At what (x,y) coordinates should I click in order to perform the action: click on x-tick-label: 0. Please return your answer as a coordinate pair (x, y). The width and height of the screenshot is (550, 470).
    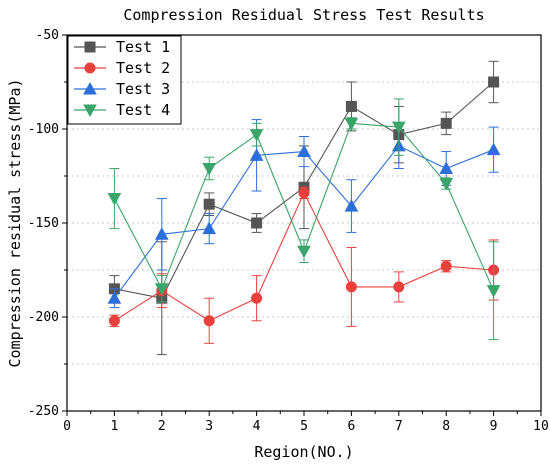
    Looking at the image, I should click on (67, 426).